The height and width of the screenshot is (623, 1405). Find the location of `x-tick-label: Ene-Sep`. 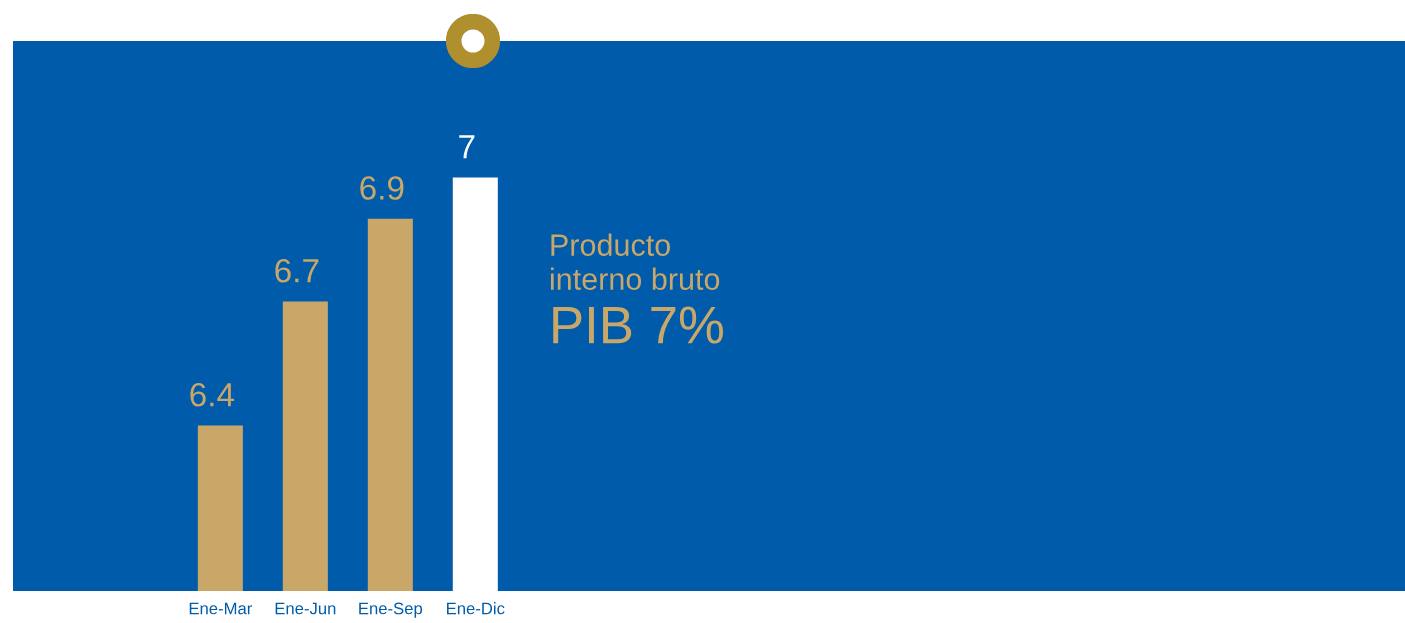

x-tick-label: Ene-Sep is located at coordinates (391, 610).